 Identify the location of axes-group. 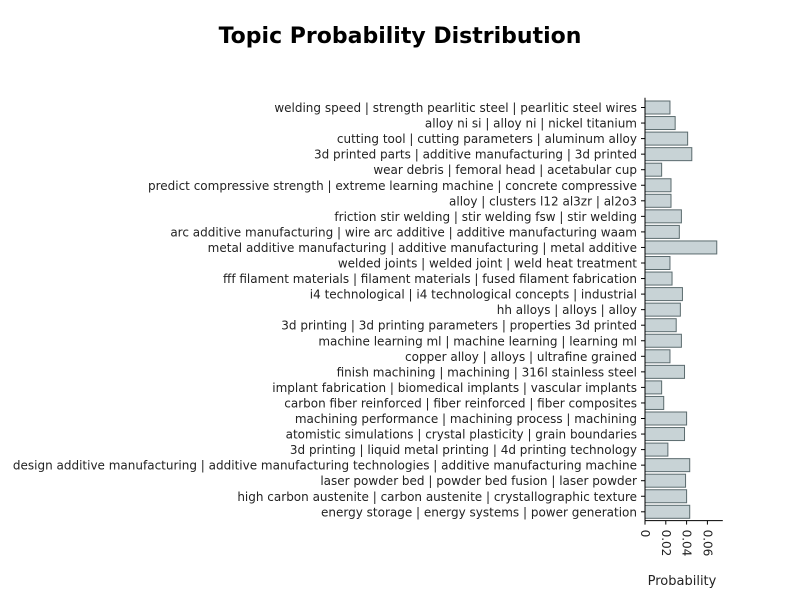
(683, 309).